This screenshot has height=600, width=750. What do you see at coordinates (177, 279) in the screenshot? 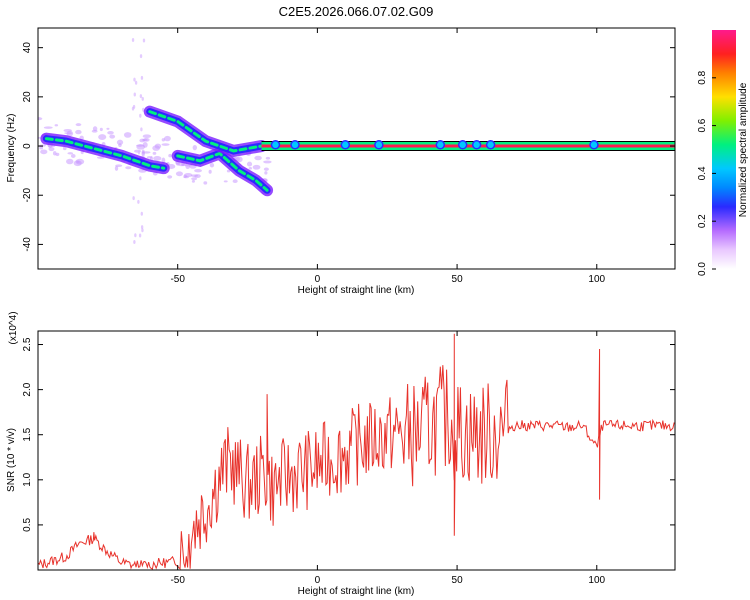
I see `spectrogram-xtick-label: -50` at bounding box center [177, 279].